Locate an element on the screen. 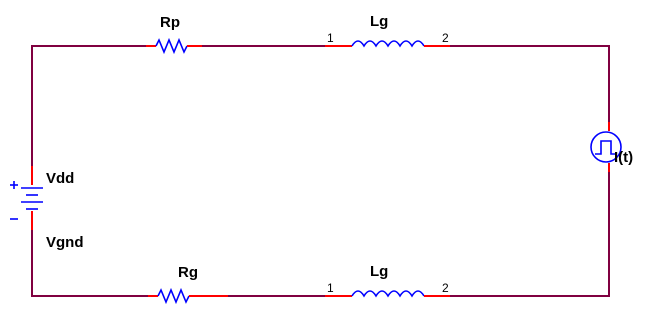  wire-top-left is located at coordinates (89, 109).